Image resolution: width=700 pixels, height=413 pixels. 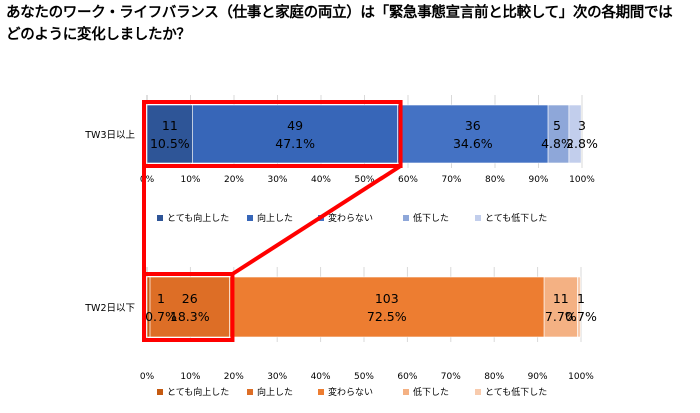 What do you see at coordinates (190, 316) in the screenshot?
I see `data-label-percent: 18.3%` at bounding box center [190, 316].